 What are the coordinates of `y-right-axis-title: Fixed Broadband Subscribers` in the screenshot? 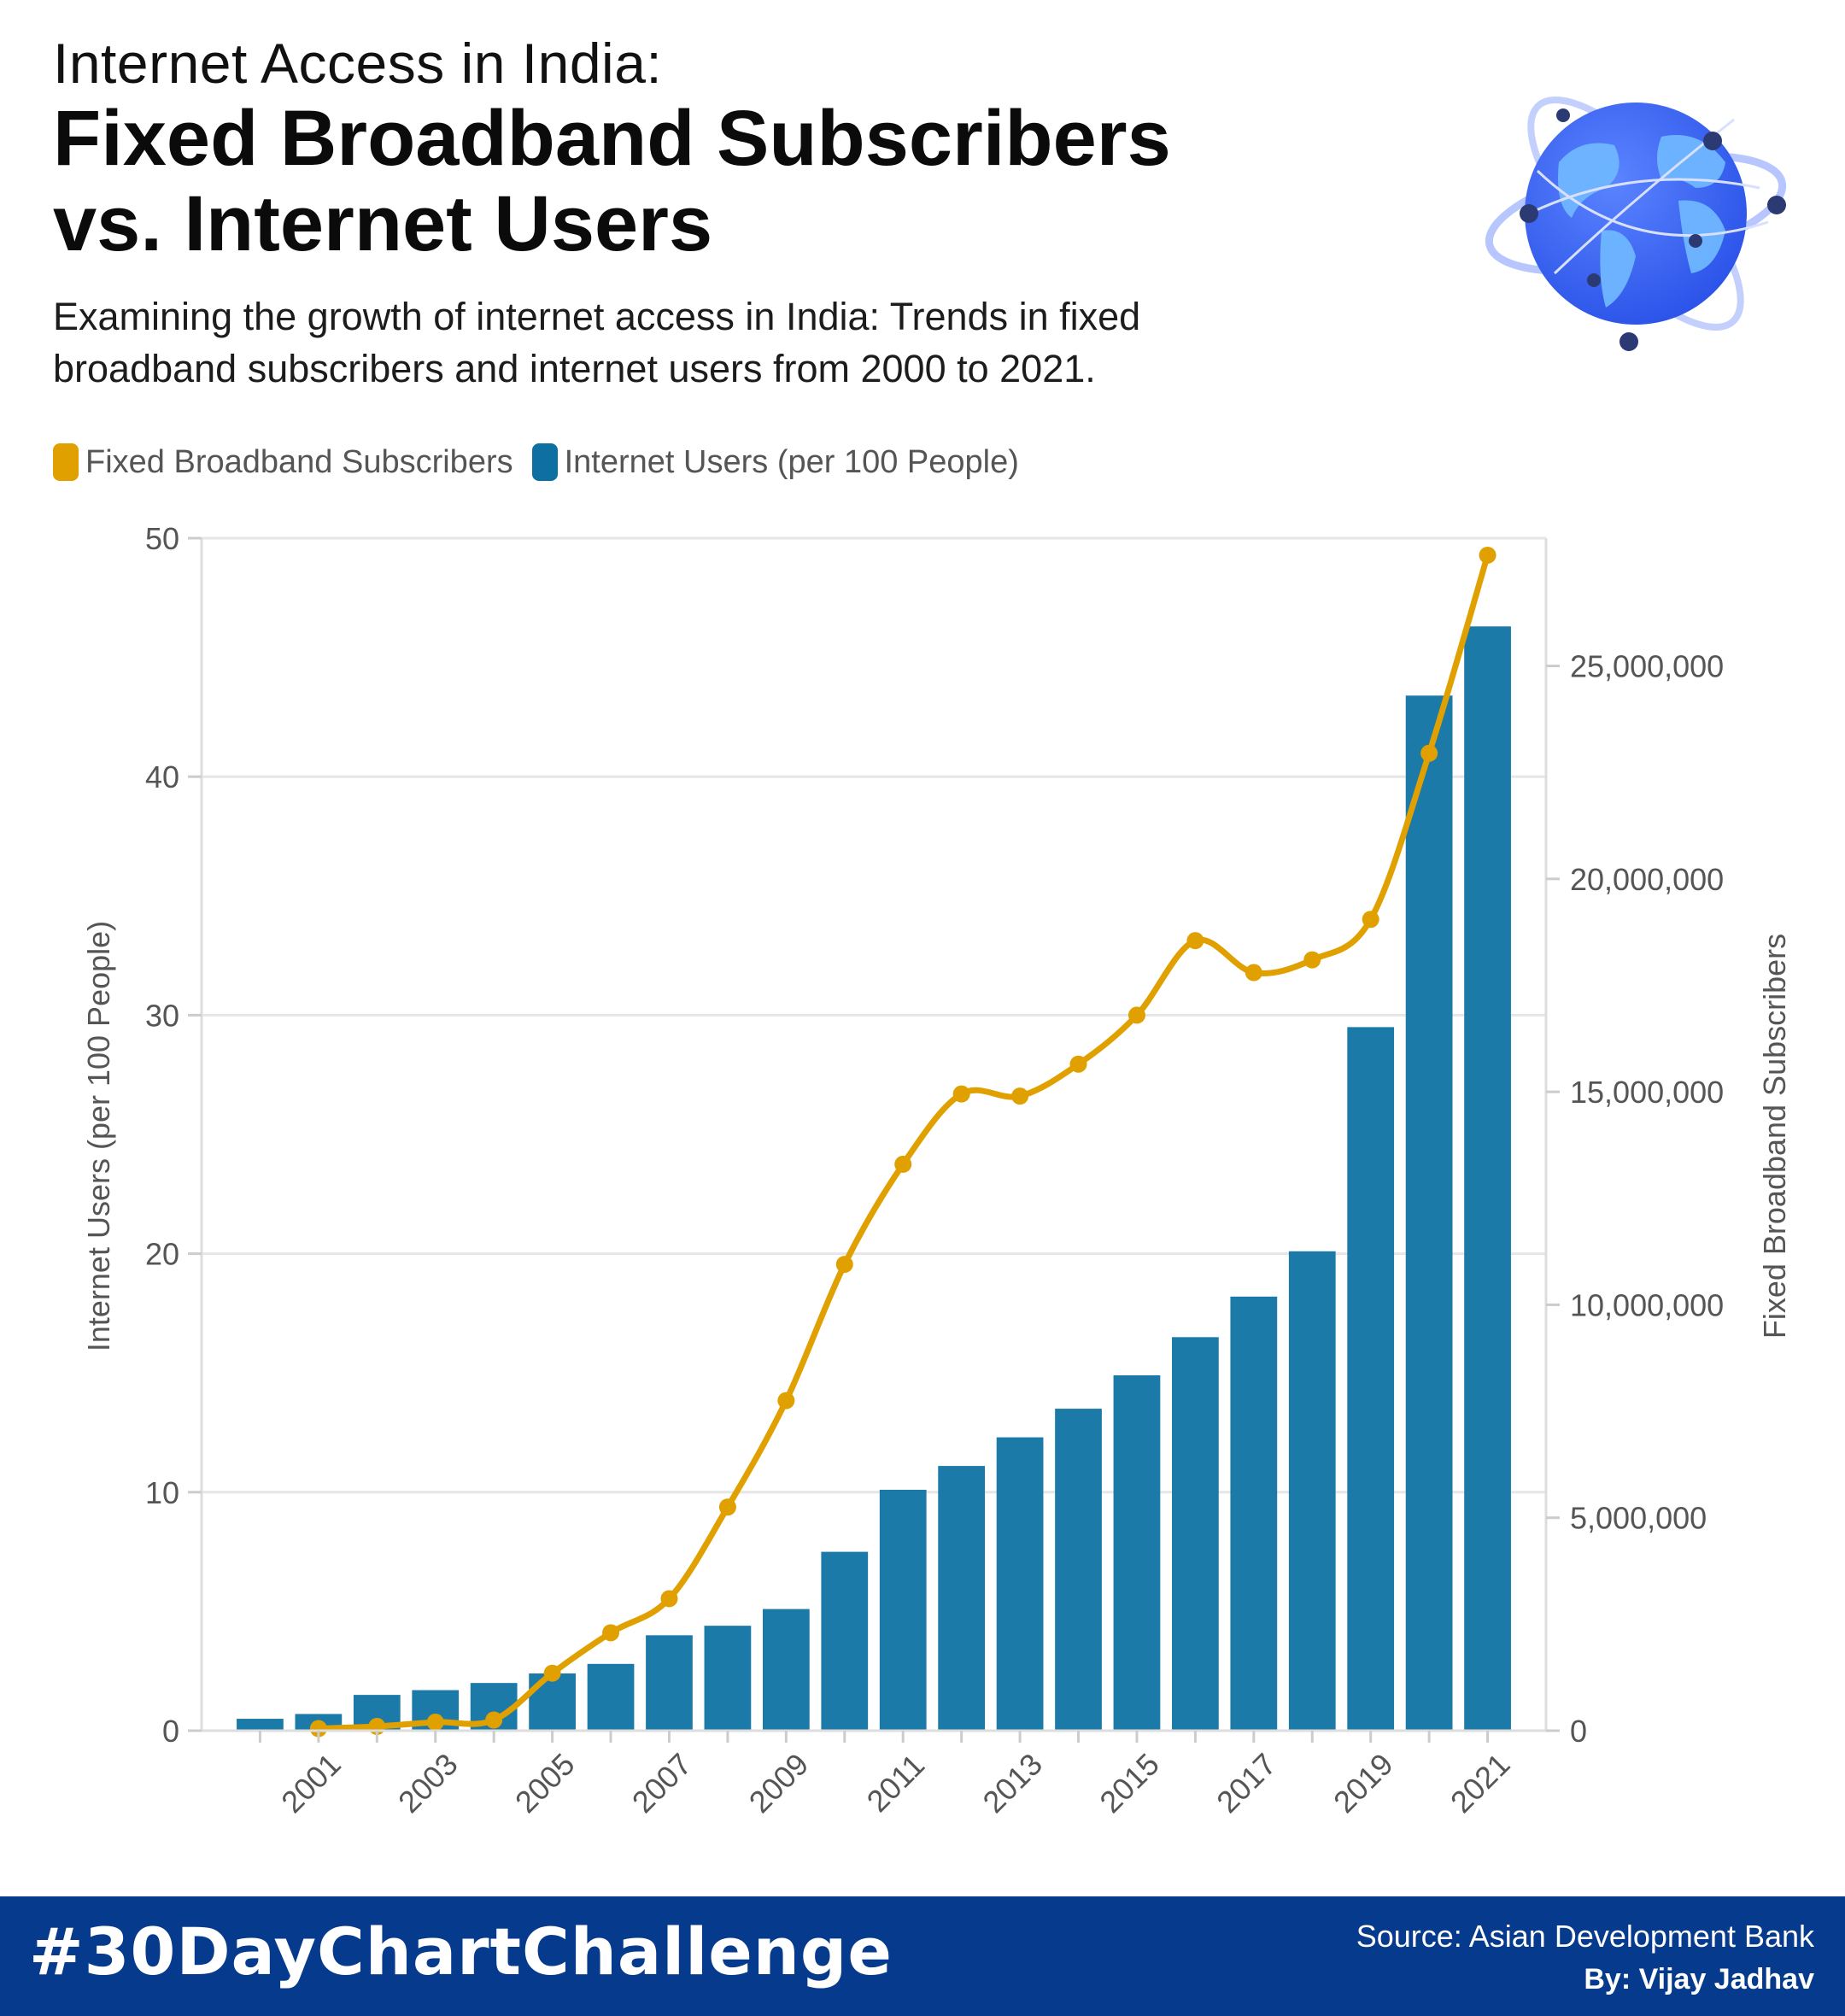 It's located at (1774, 1136).